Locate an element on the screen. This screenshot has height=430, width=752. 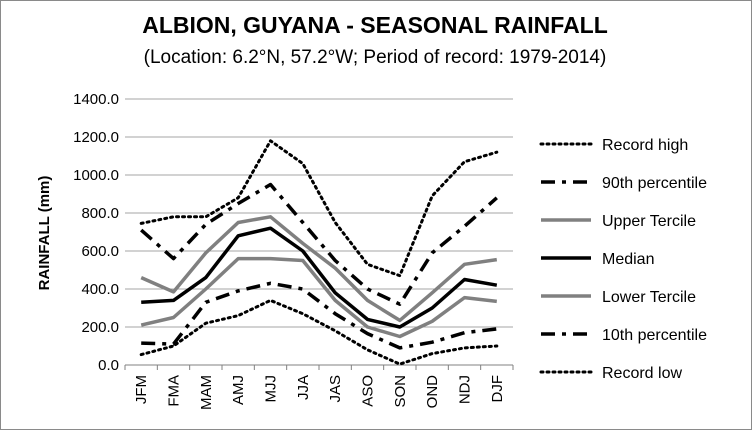
y-tick-label: 600.0 is located at coordinates (100, 251).